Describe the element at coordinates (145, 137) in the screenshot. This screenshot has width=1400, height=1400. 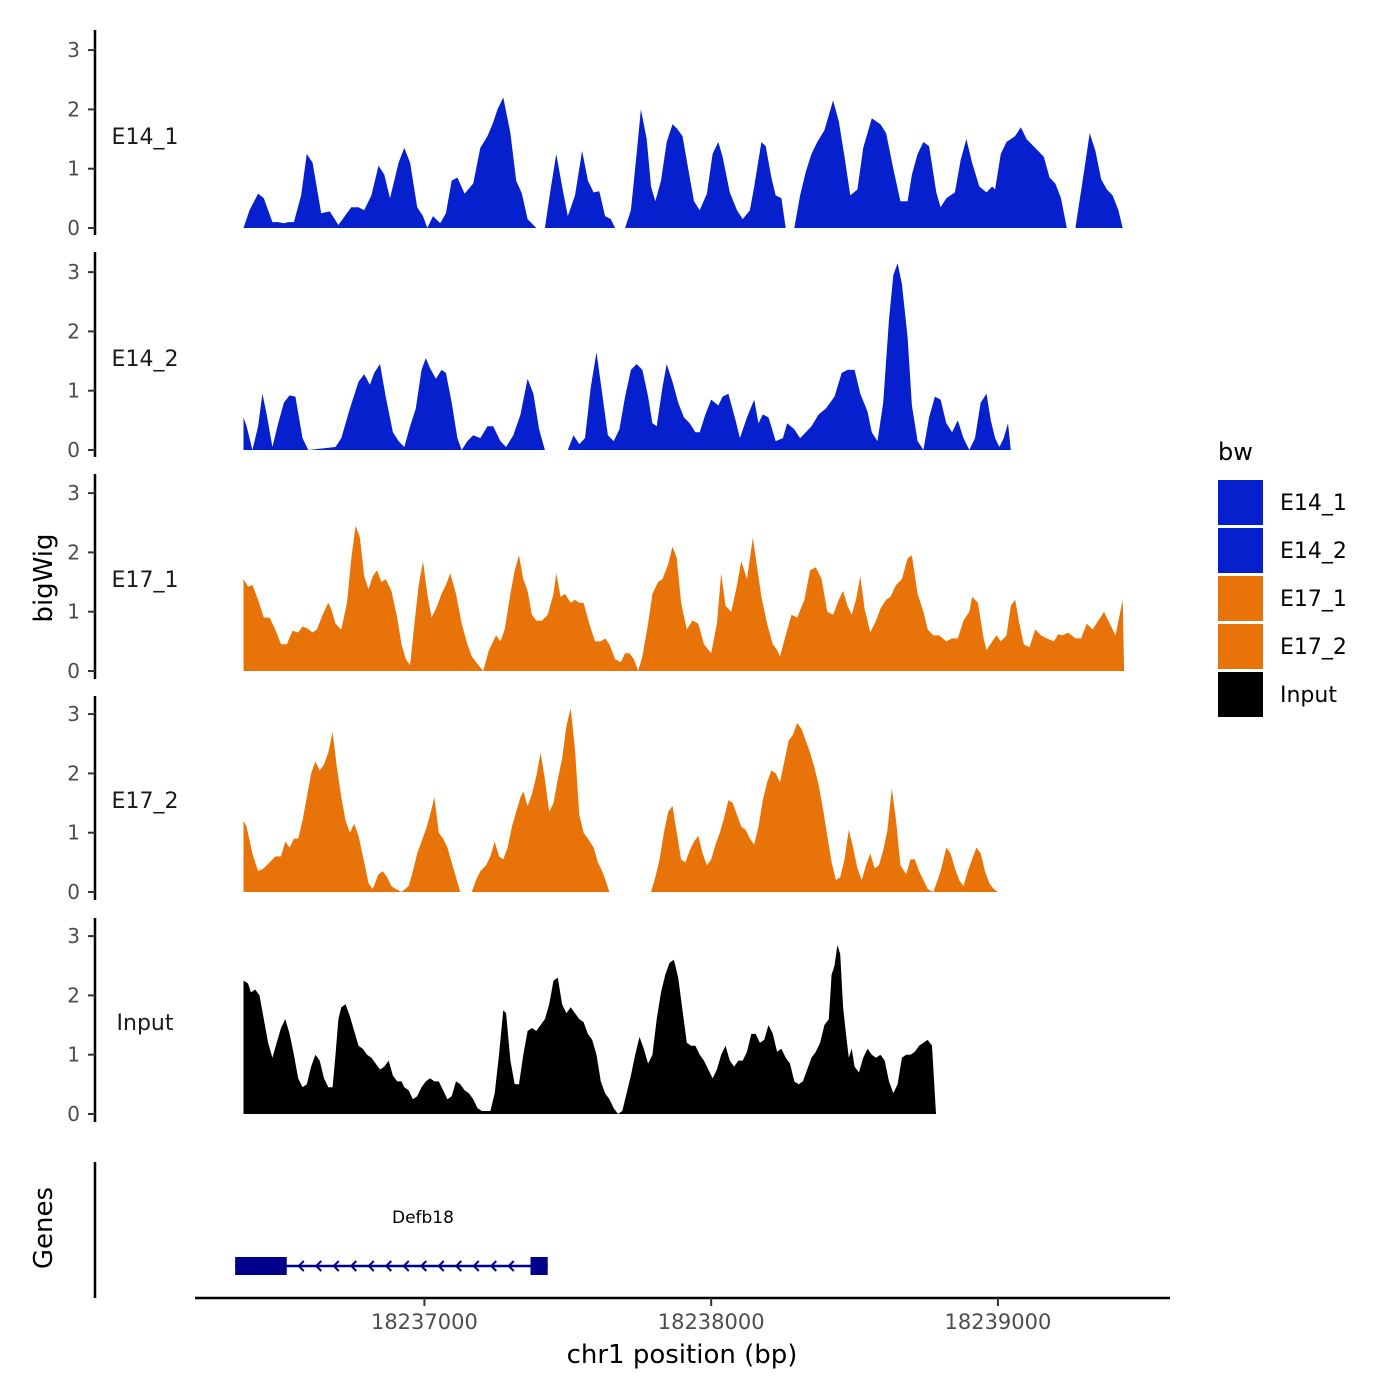
I see `track-label: E14_1` at that location.